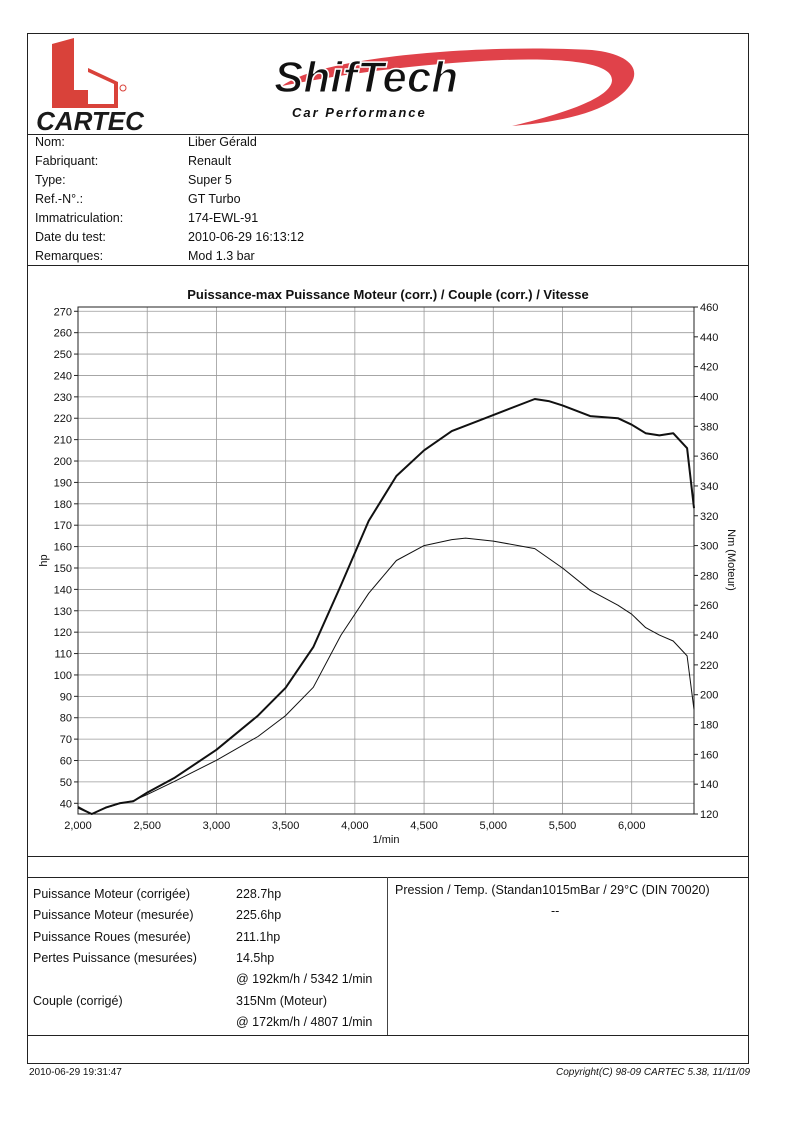  What do you see at coordinates (709, 696) in the screenshot?
I see `y-right-tick-label: 200` at bounding box center [709, 696].